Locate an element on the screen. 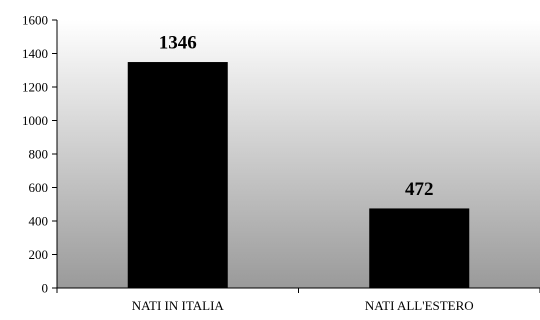 This screenshot has width=540, height=320. y-tick-label: 1000 is located at coordinates (35, 120).